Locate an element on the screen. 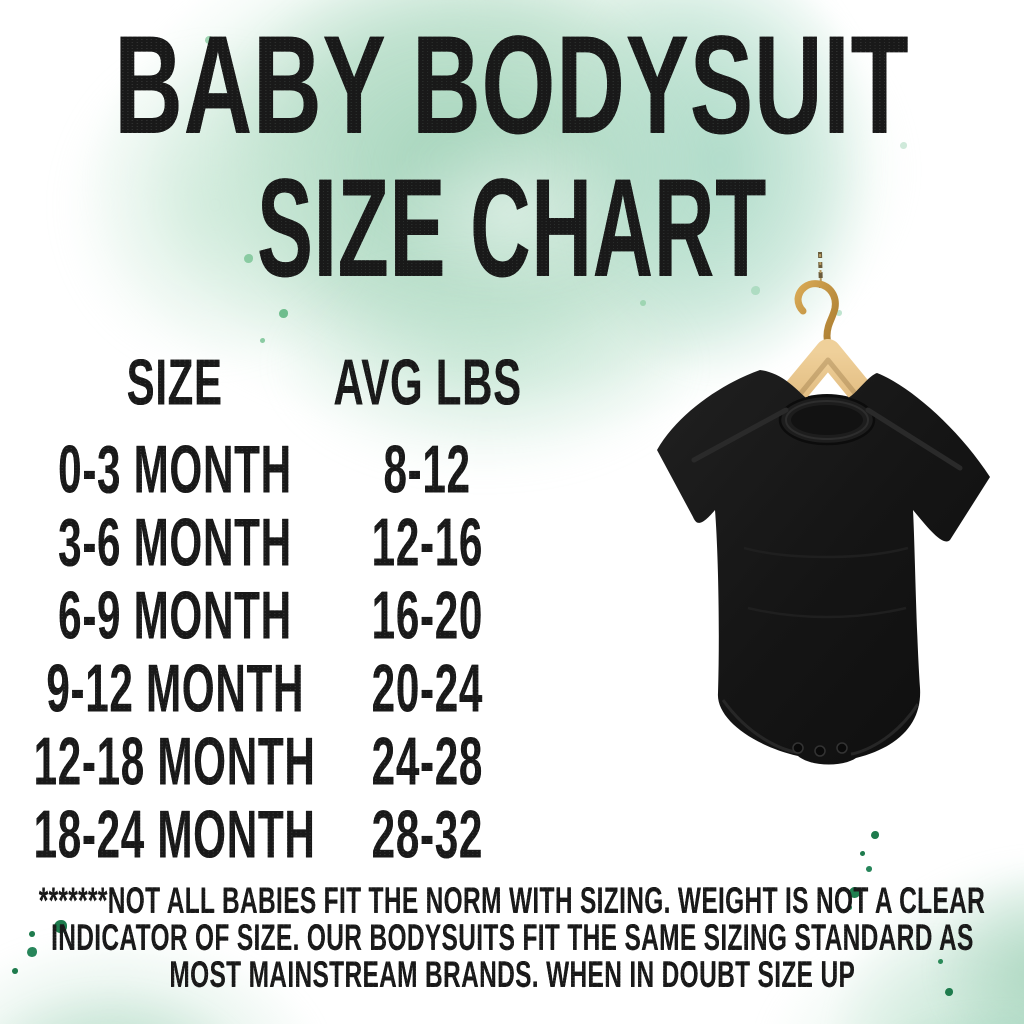 This screenshot has width=1024, height=1024. size-cell: 12-18 MONTH is located at coordinates (175, 760).